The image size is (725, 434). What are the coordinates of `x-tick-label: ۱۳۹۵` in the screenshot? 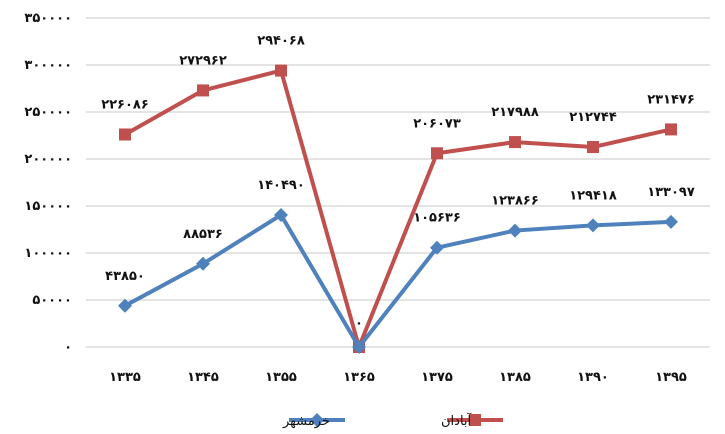 It's located at (671, 377).